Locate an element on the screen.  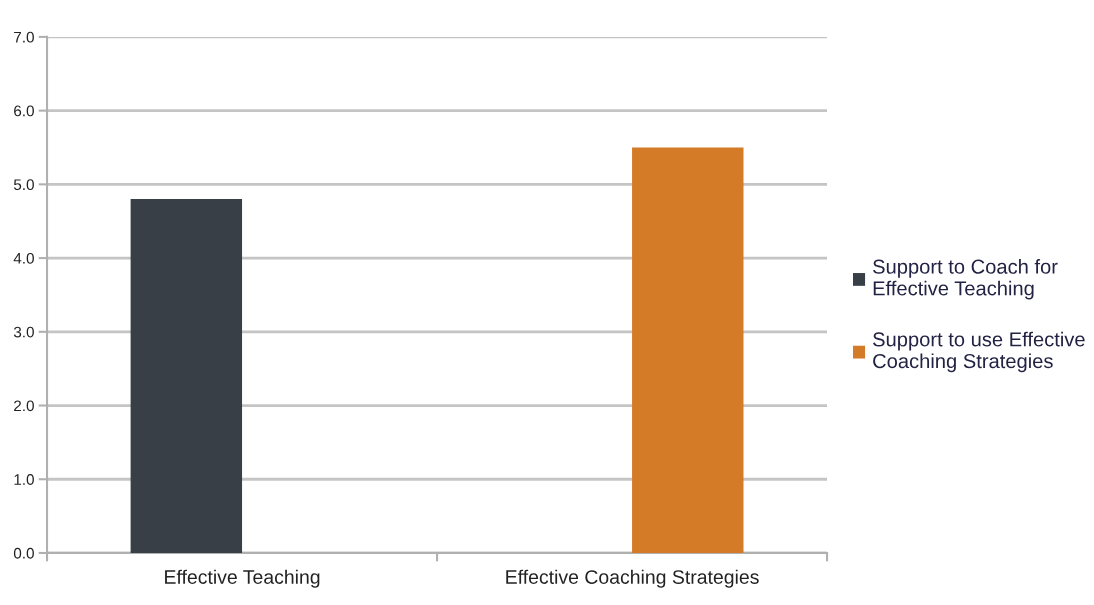
legend-label: Support to use Effective Coaching Strategies is located at coordinates (979, 352).